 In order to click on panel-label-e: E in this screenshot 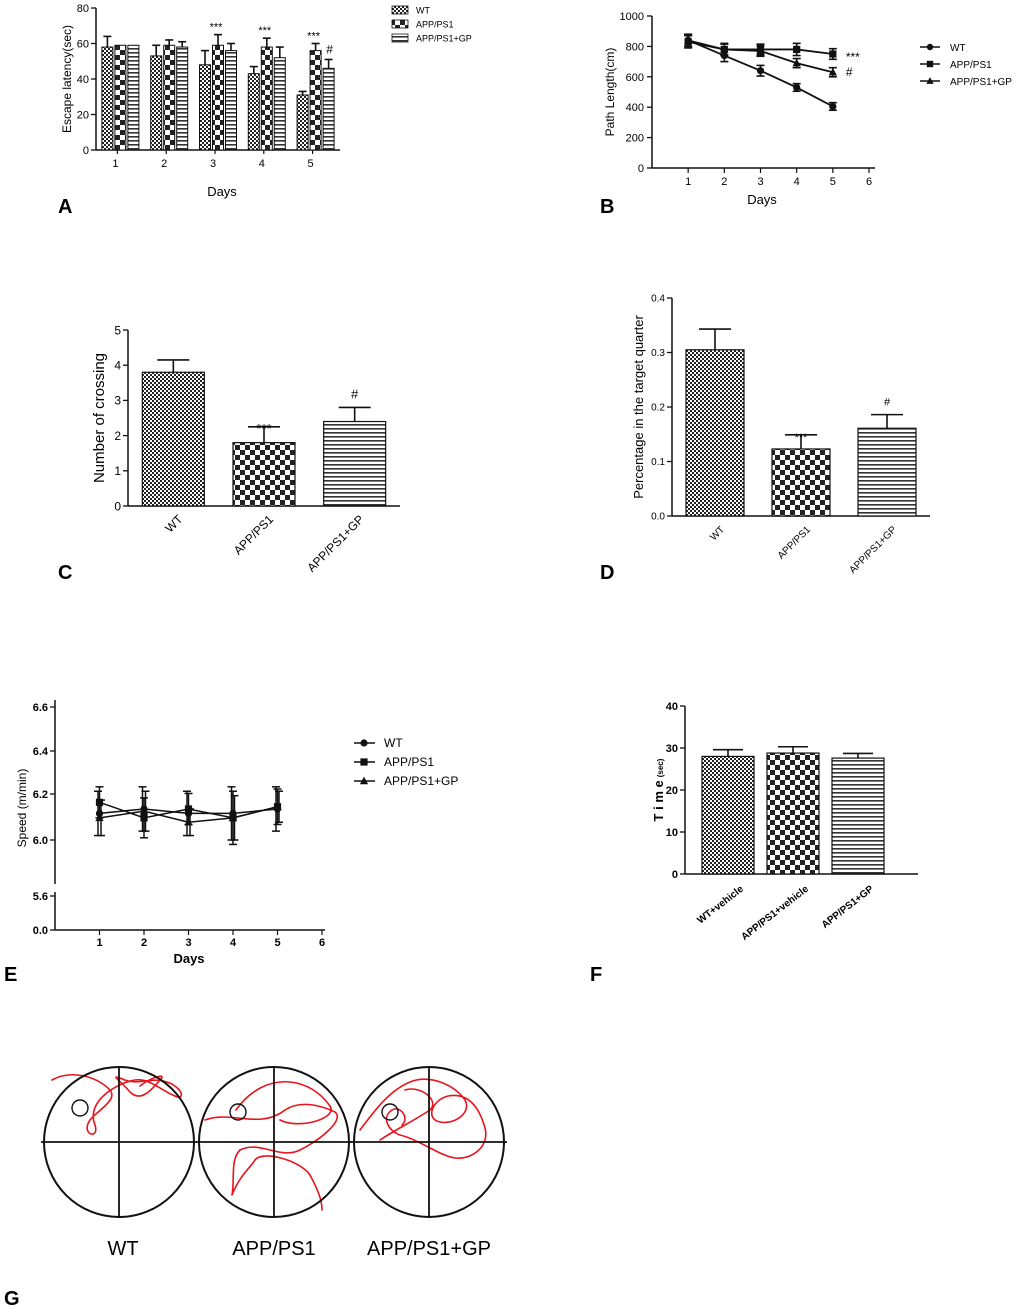, I will do `click(11, 975)`.